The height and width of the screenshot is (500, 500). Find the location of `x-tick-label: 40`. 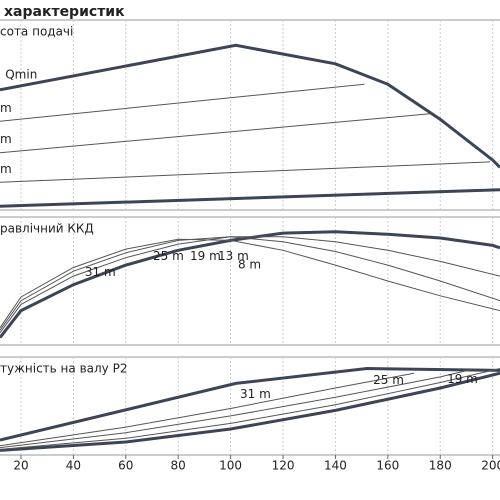

x-tick-label: 40 is located at coordinates (73, 466).